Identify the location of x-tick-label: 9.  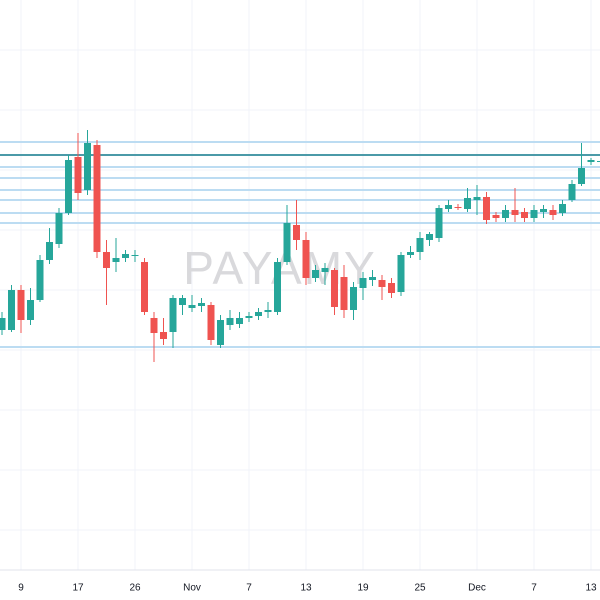
(21, 588).